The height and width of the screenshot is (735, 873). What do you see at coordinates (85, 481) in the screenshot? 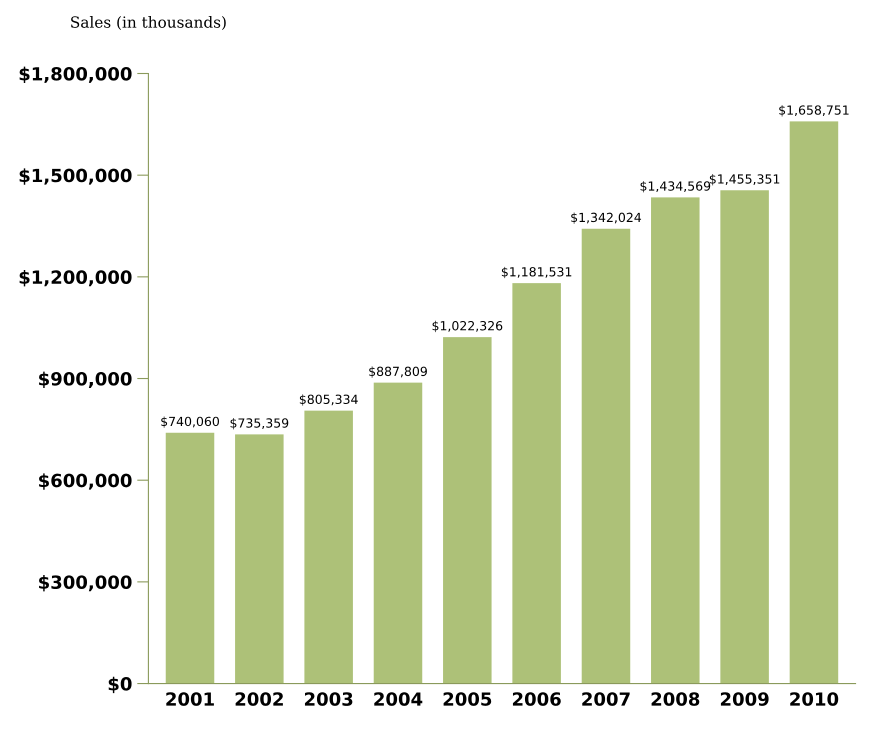
I see `y-tick-label: $600,000` at bounding box center [85, 481].